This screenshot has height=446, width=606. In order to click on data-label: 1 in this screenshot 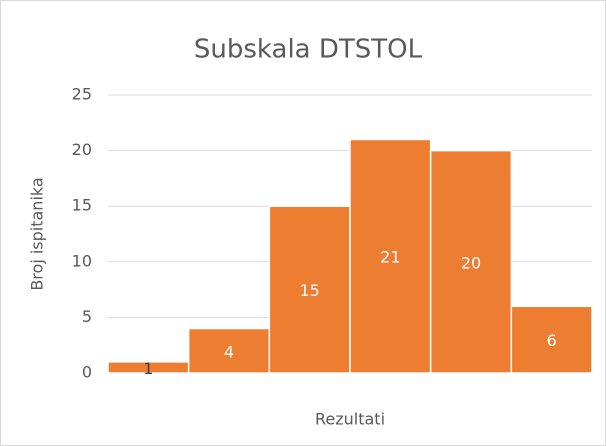, I will do `click(148, 368)`.